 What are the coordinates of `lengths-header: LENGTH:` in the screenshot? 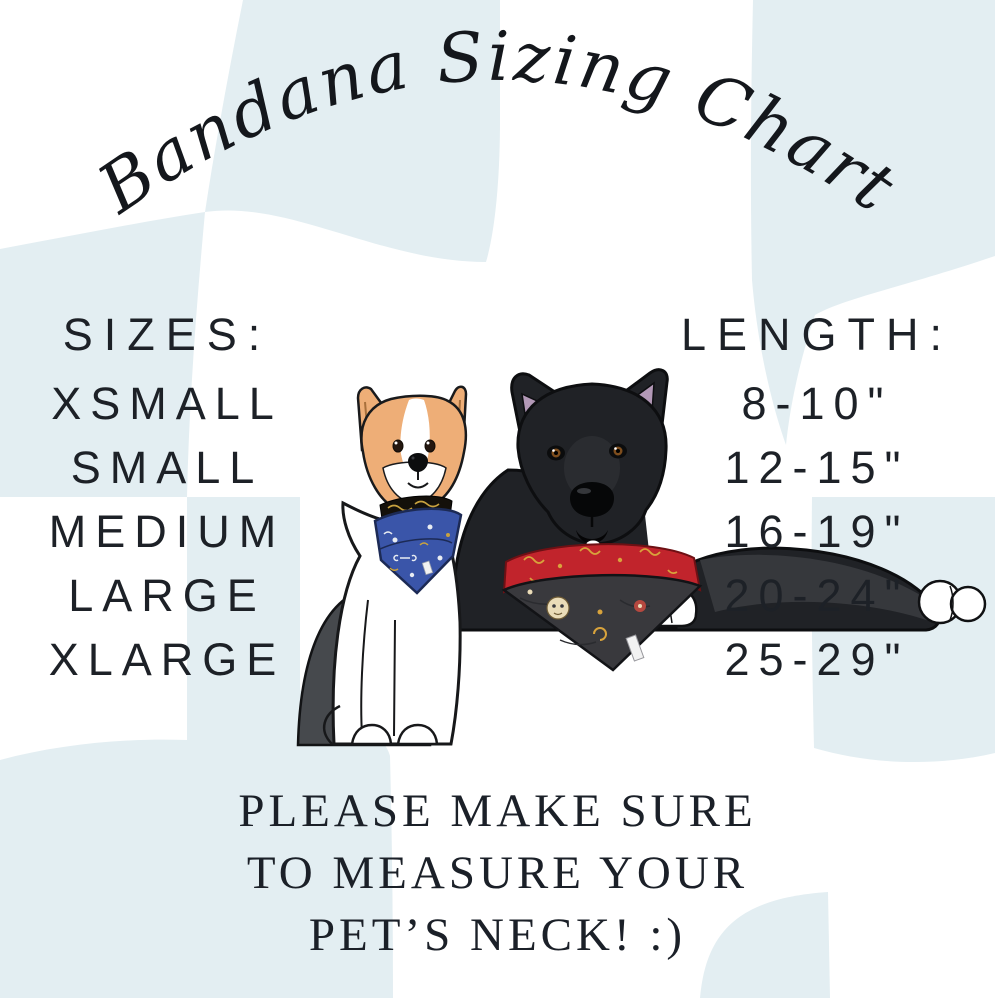 It's located at (817, 334).